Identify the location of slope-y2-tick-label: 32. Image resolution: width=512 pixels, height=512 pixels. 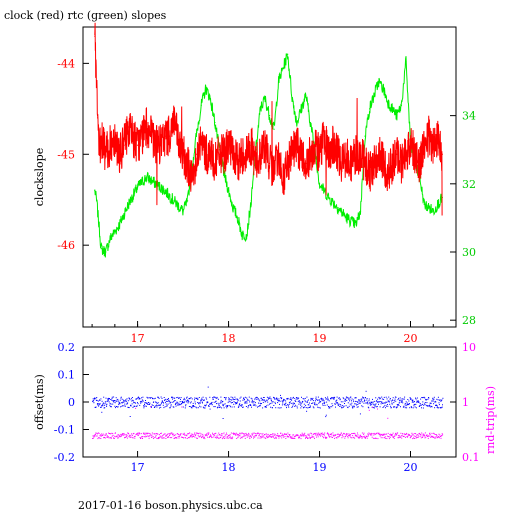
(469, 184).